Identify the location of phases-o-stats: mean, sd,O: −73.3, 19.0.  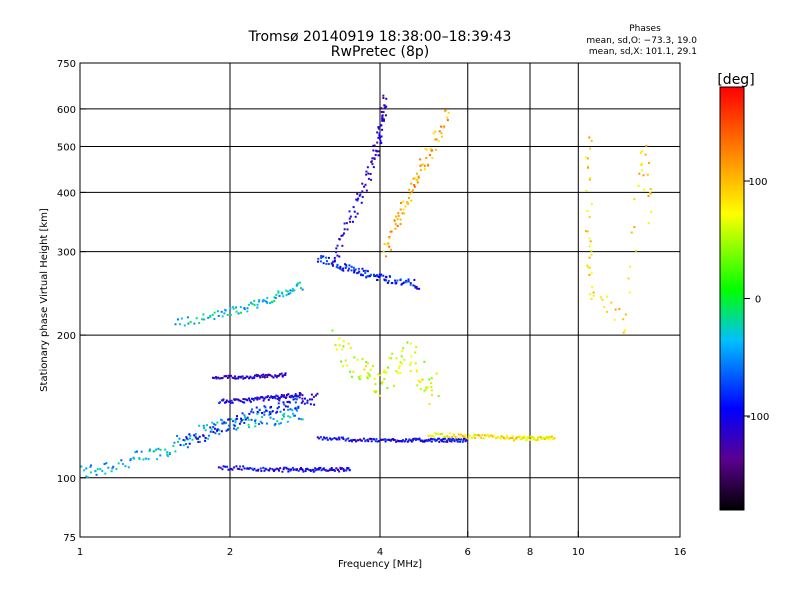
(641, 41).